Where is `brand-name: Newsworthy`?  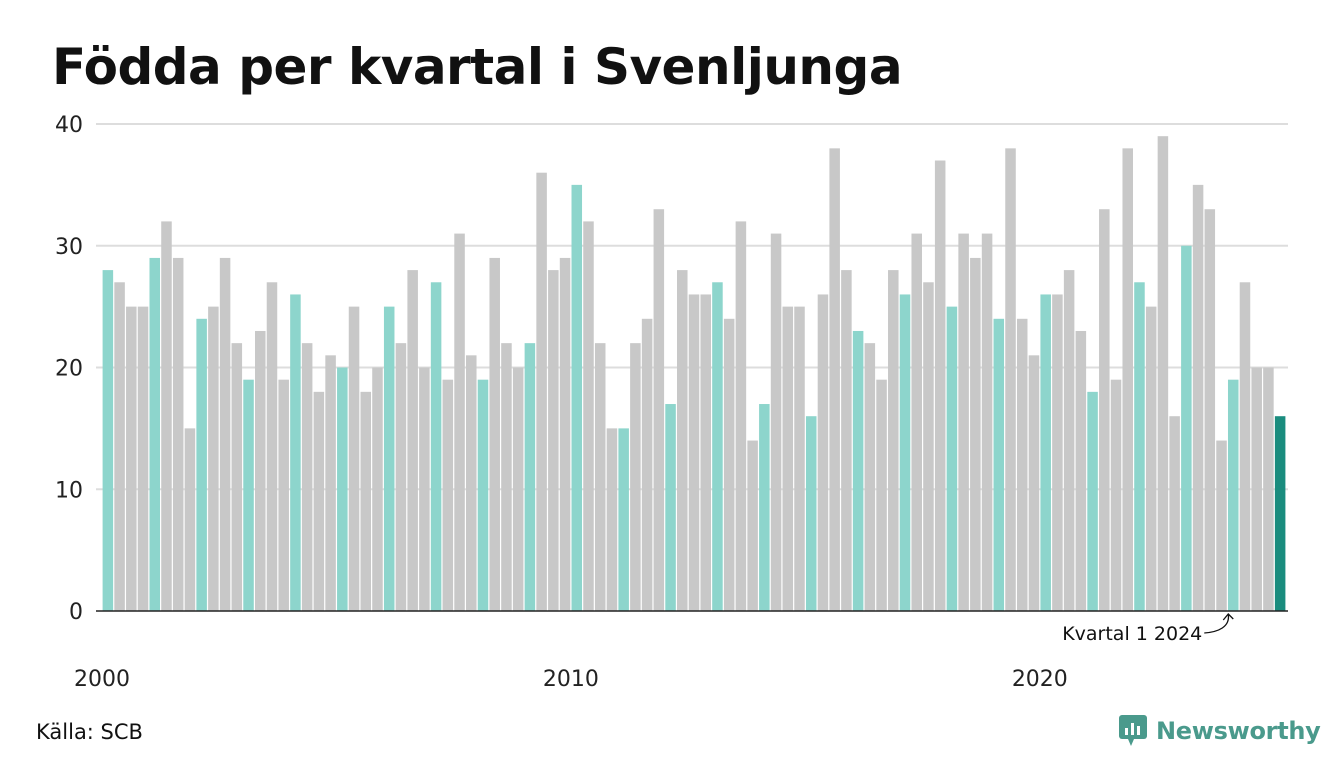 brand-name: Newsworthy is located at coordinates (1238, 731).